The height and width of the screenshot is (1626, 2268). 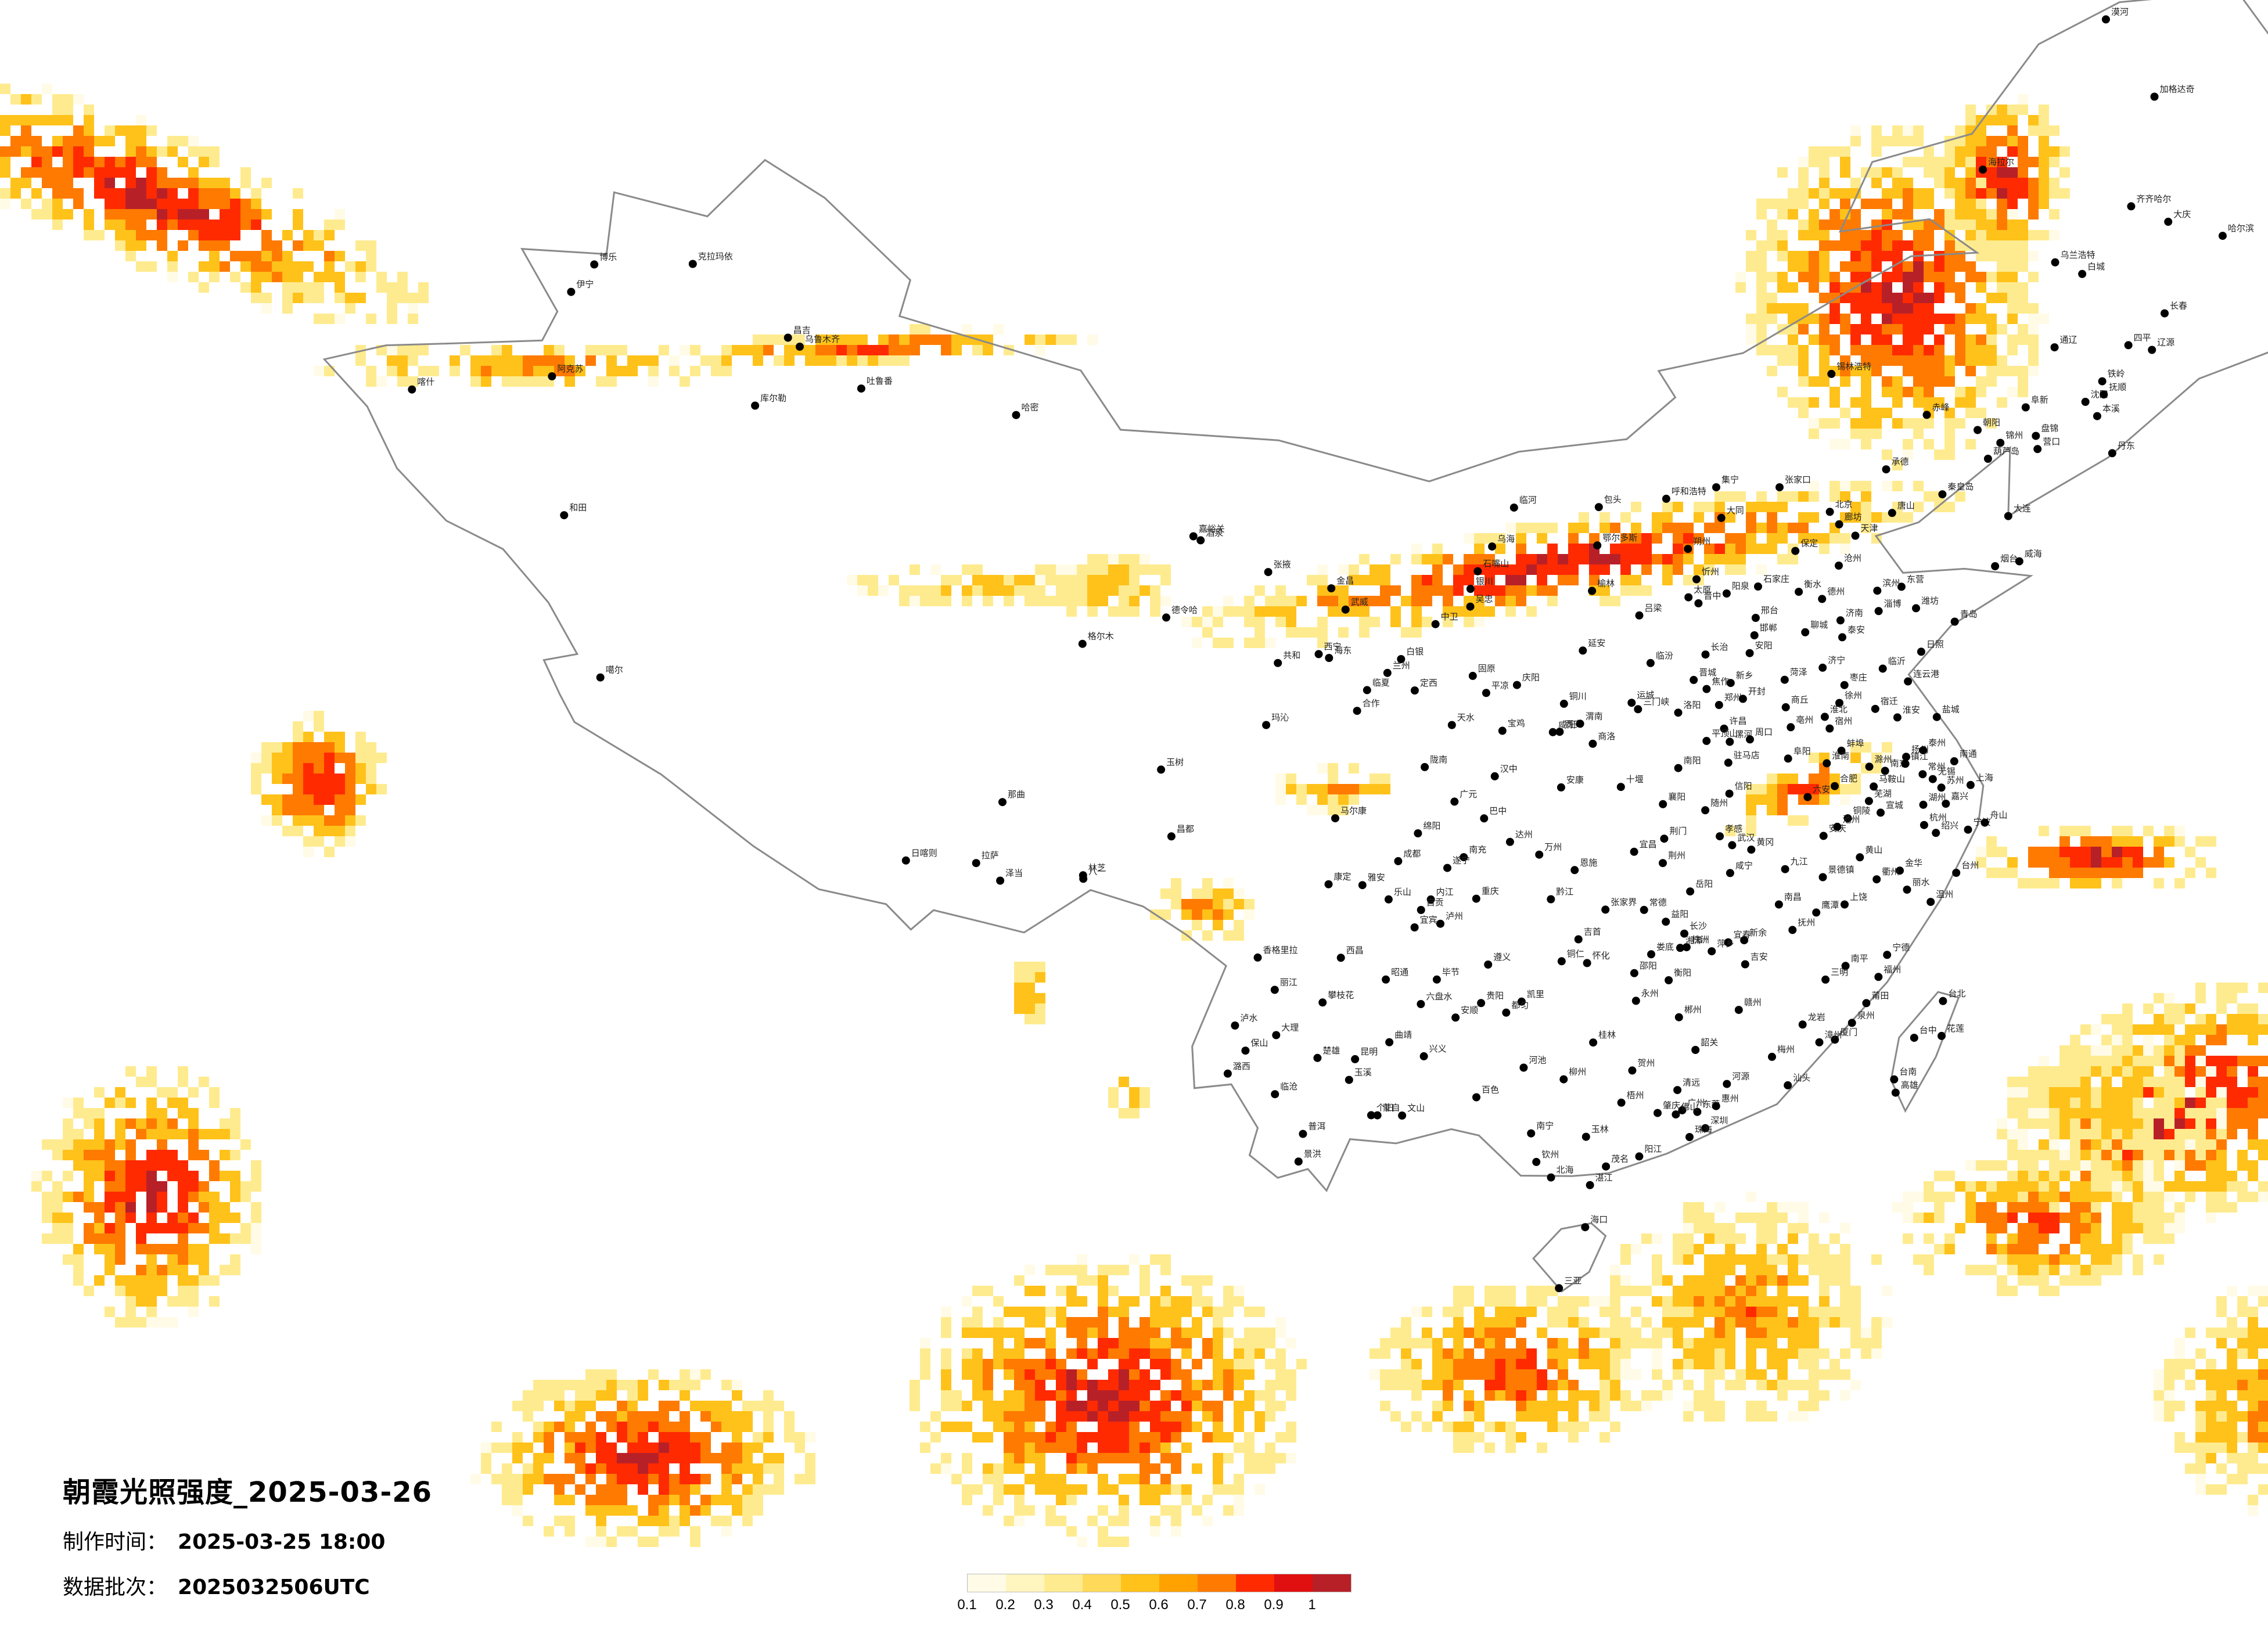 What do you see at coordinates (1719, 647) in the screenshot?
I see `city-label: 长治` at bounding box center [1719, 647].